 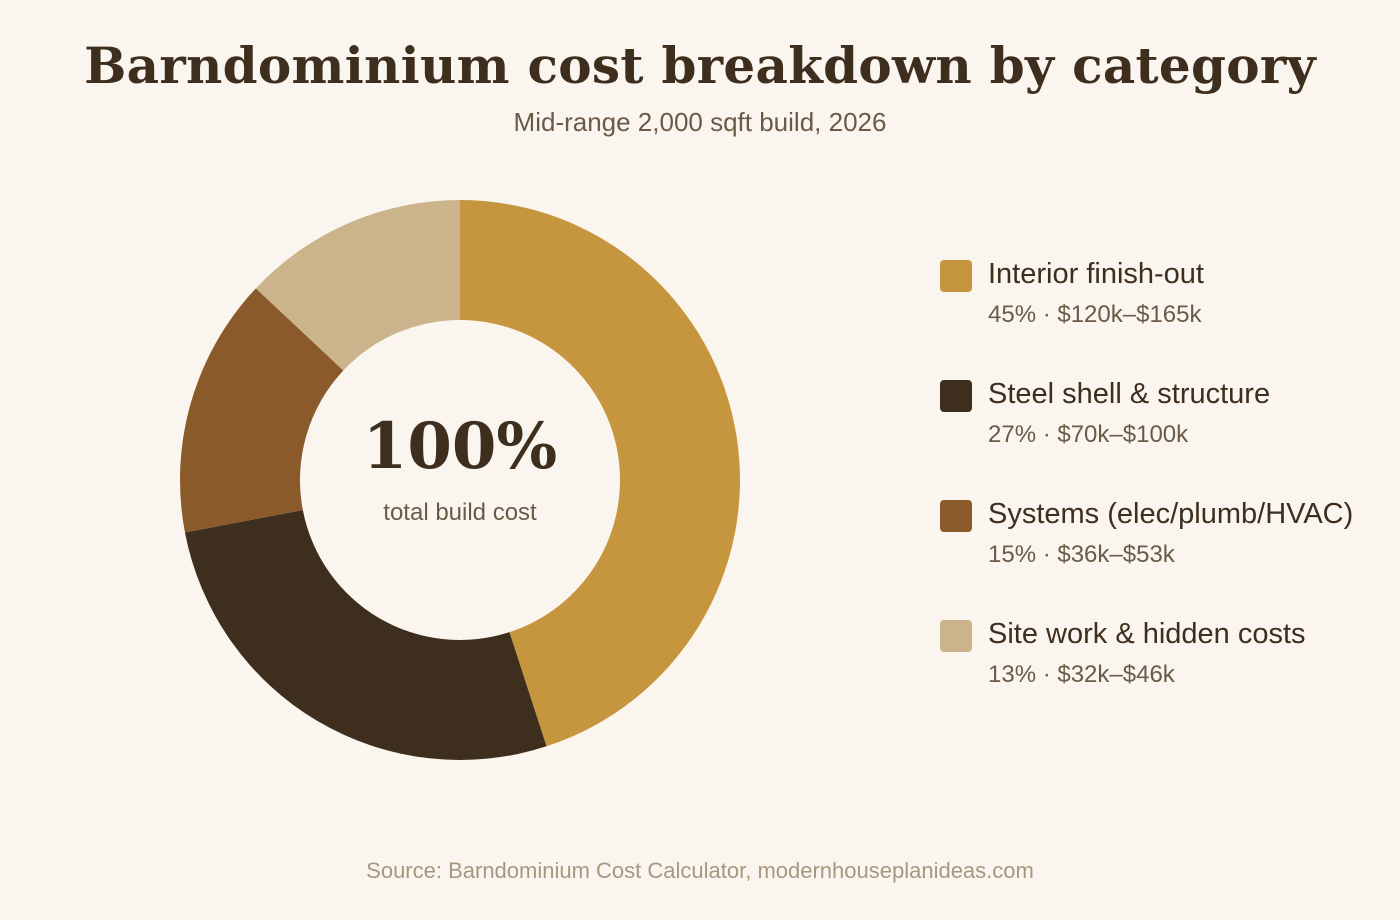 I want to click on legend-item-interior-finish-out: Interior finish-out 45% · $120k–$165k, so click(x=1165, y=318).